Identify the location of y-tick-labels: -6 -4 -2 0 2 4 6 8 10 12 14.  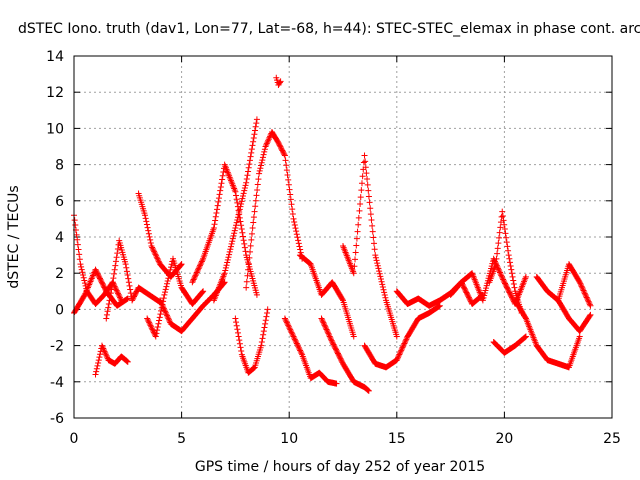
(55, 238).